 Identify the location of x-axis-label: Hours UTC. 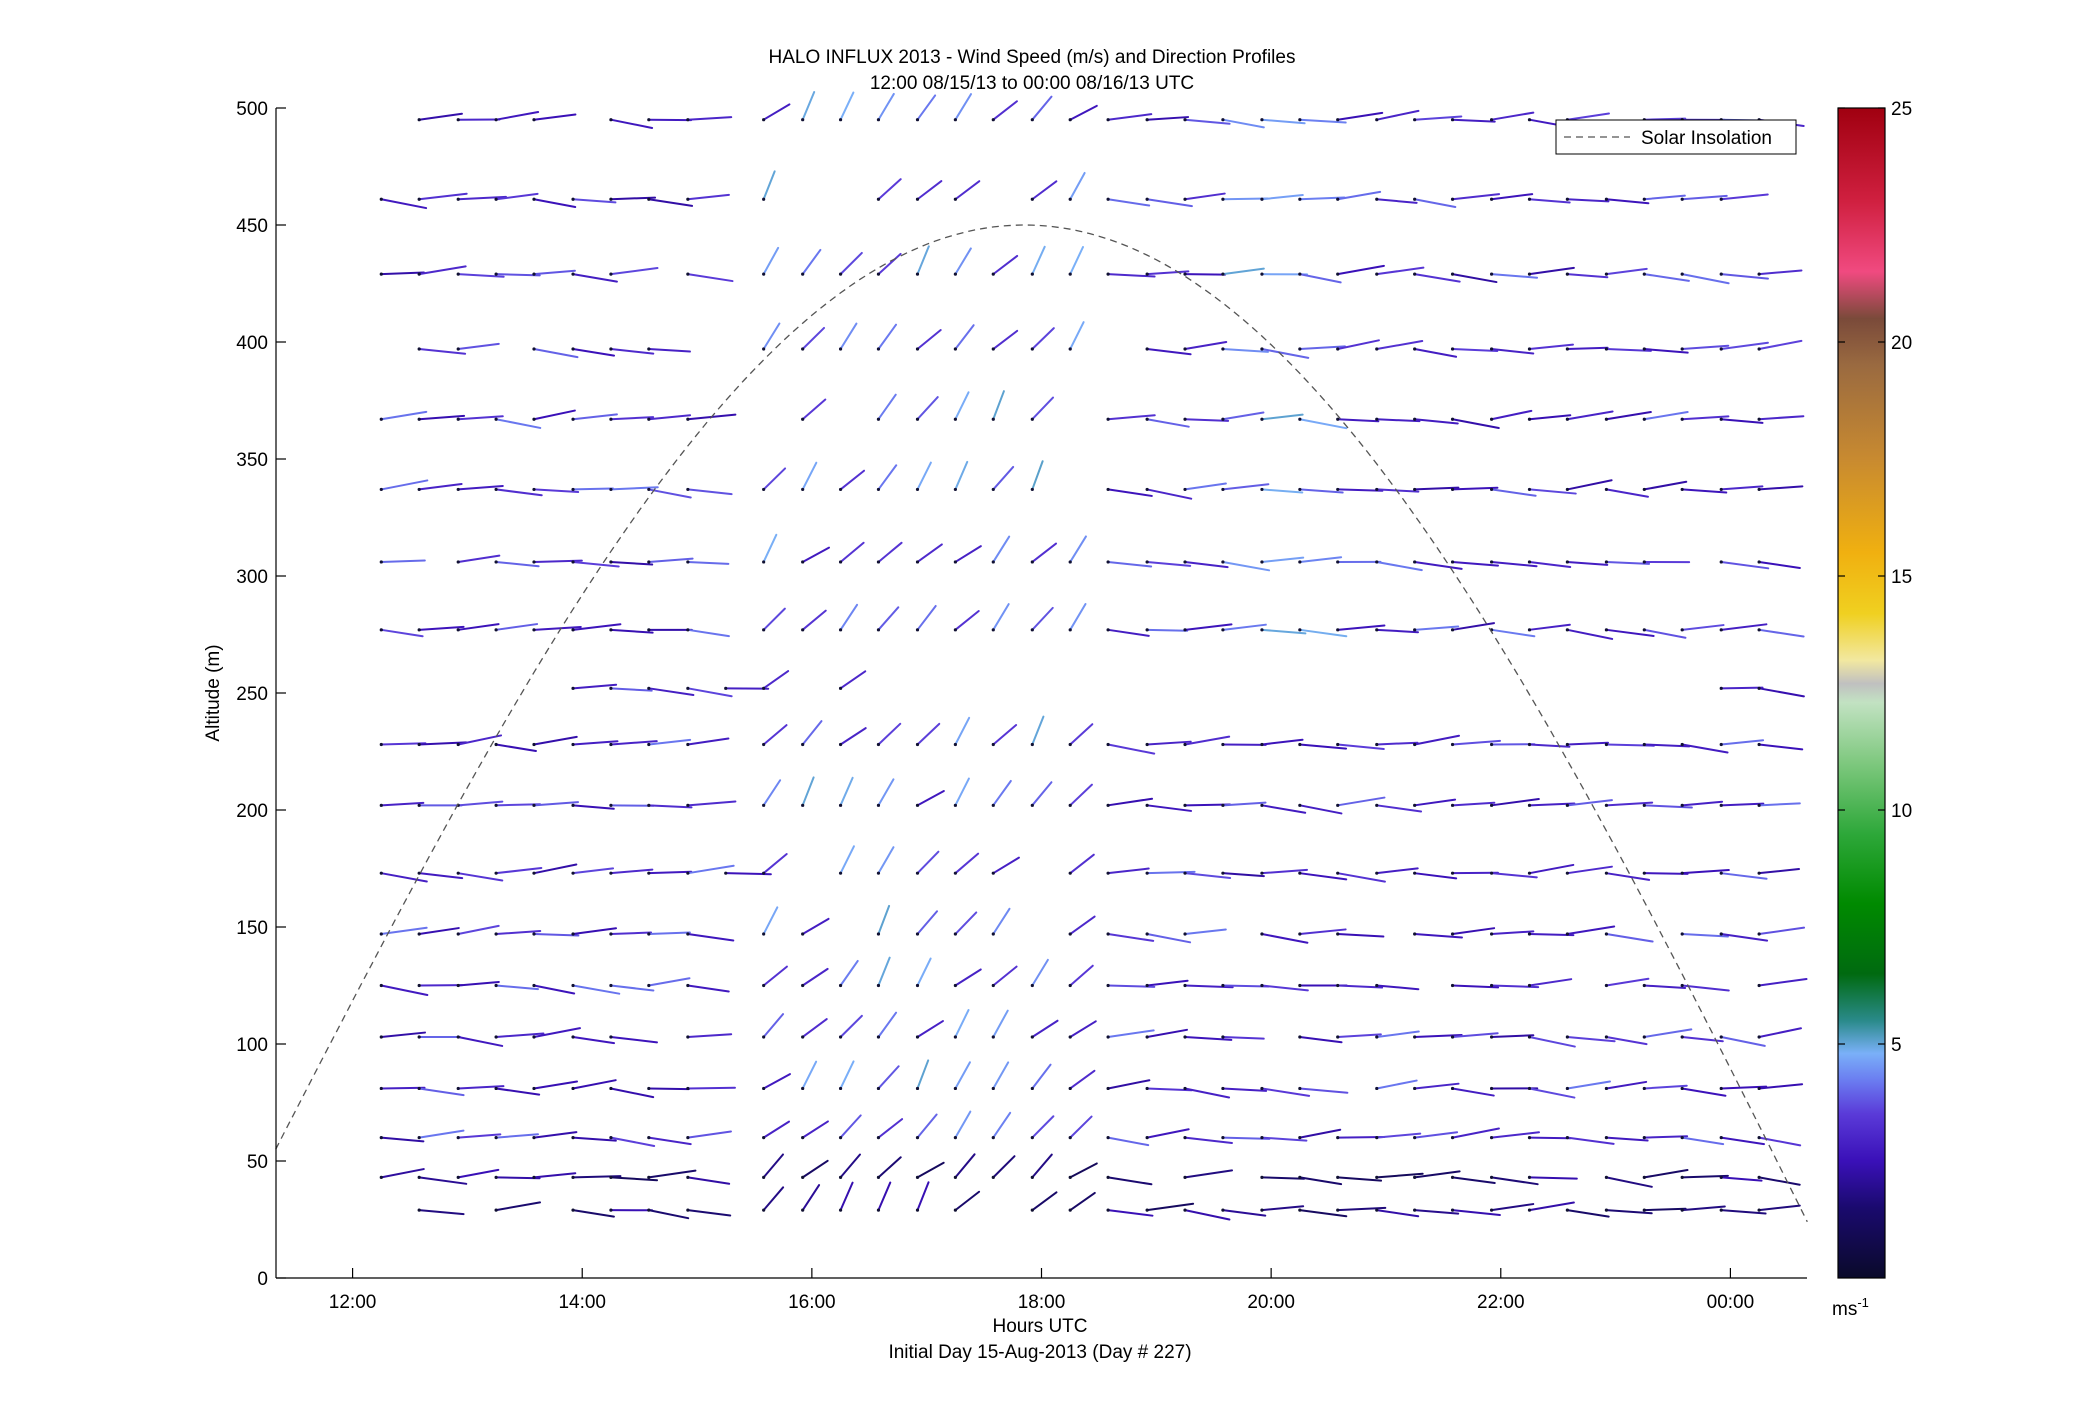
(1039, 1326).